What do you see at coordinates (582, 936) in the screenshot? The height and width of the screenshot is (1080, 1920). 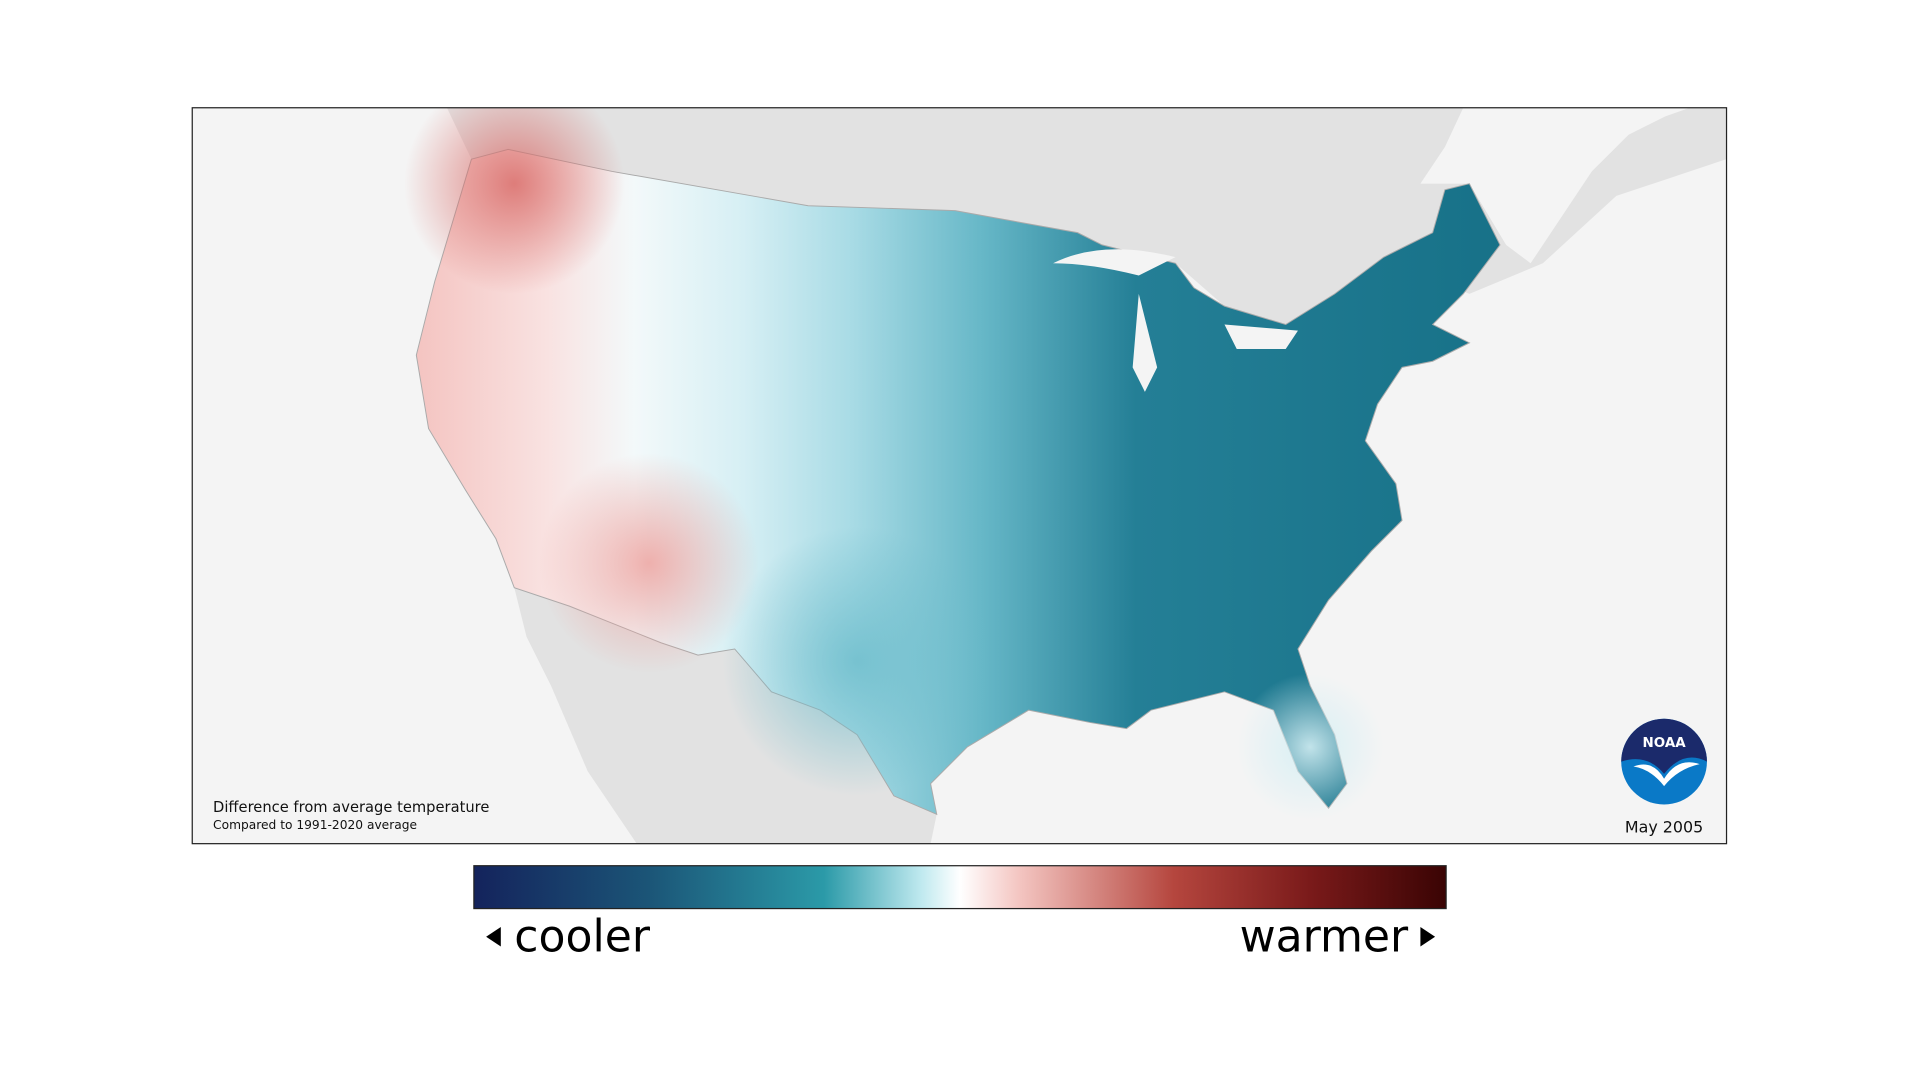 I see `legend-low-label: cooler` at bounding box center [582, 936].